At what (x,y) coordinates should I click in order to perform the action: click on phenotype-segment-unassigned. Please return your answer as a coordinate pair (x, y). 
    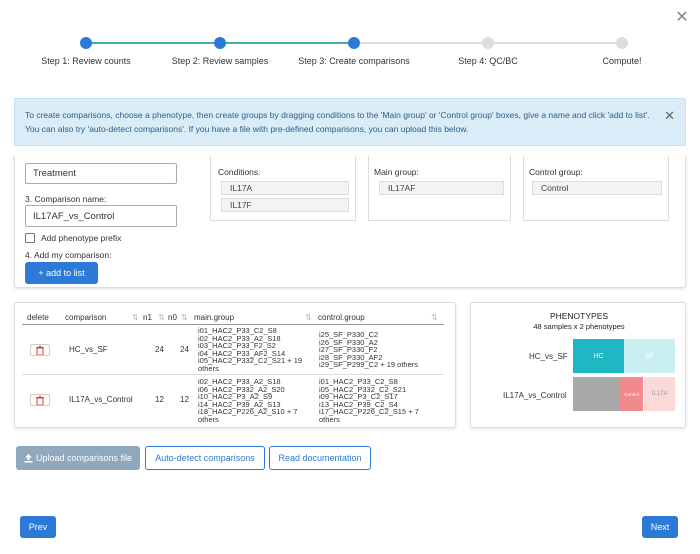
    Looking at the image, I should click on (596, 394).